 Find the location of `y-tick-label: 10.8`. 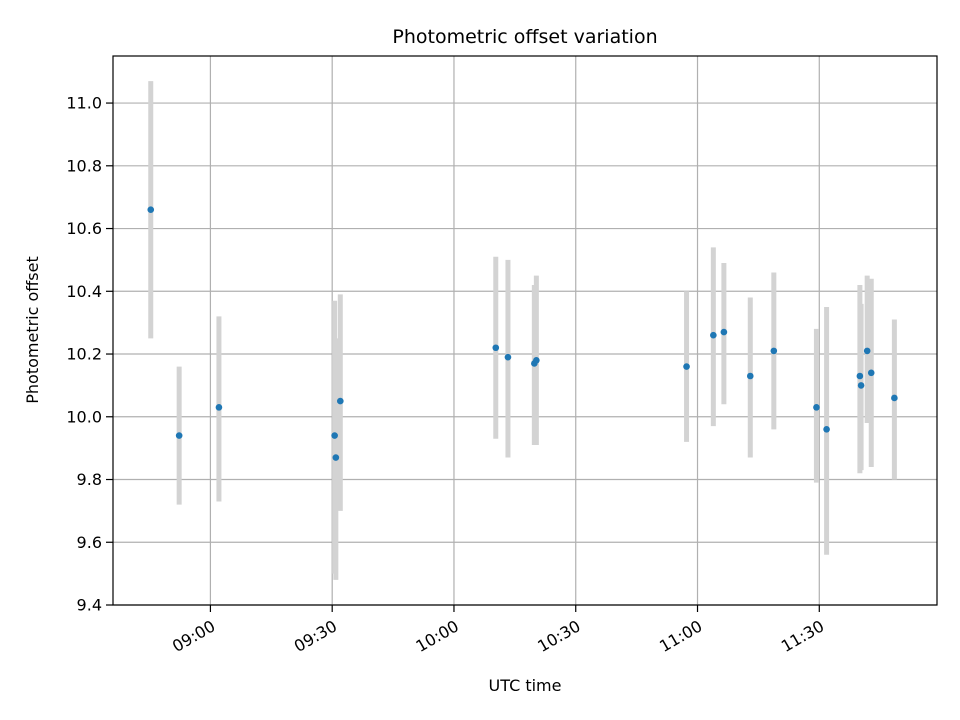

y-tick-label: 10.8 is located at coordinates (84, 165).